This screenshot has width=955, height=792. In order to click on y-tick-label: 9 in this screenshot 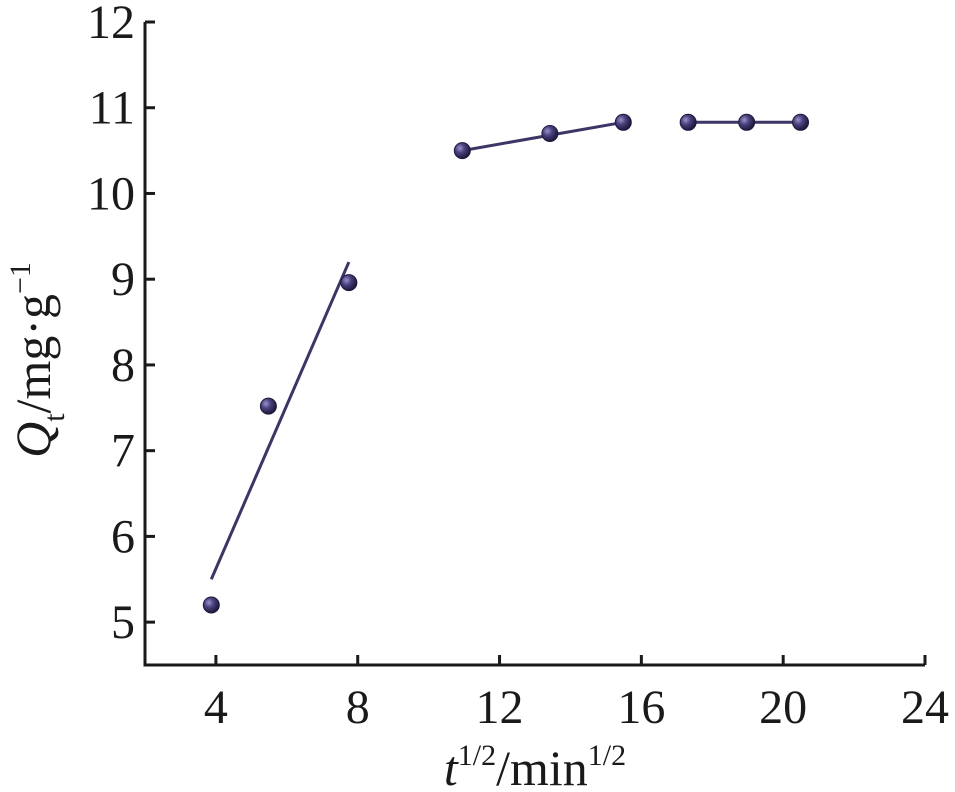, I will do `click(123, 279)`.